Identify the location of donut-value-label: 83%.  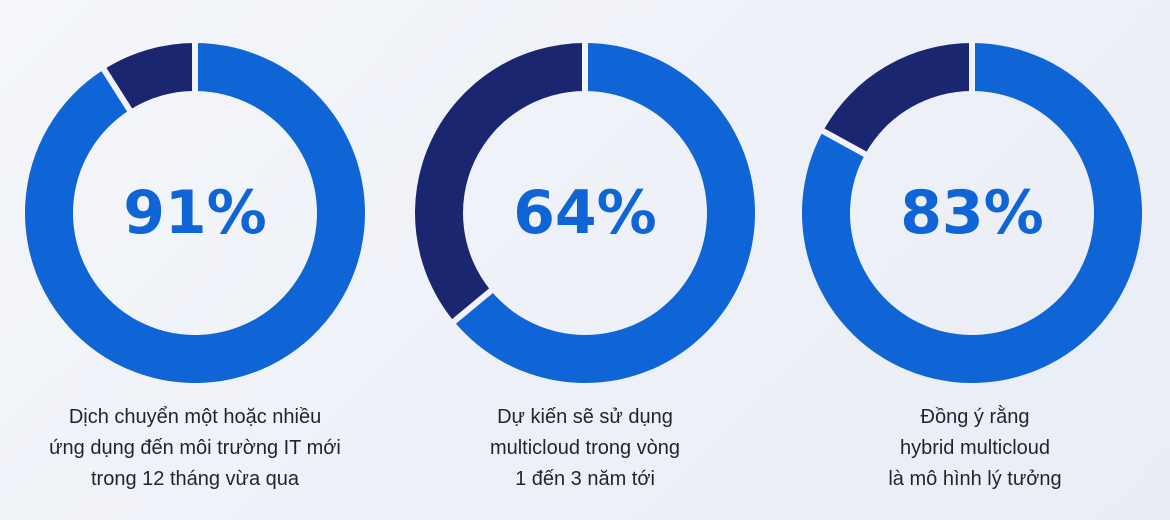
(972, 213).